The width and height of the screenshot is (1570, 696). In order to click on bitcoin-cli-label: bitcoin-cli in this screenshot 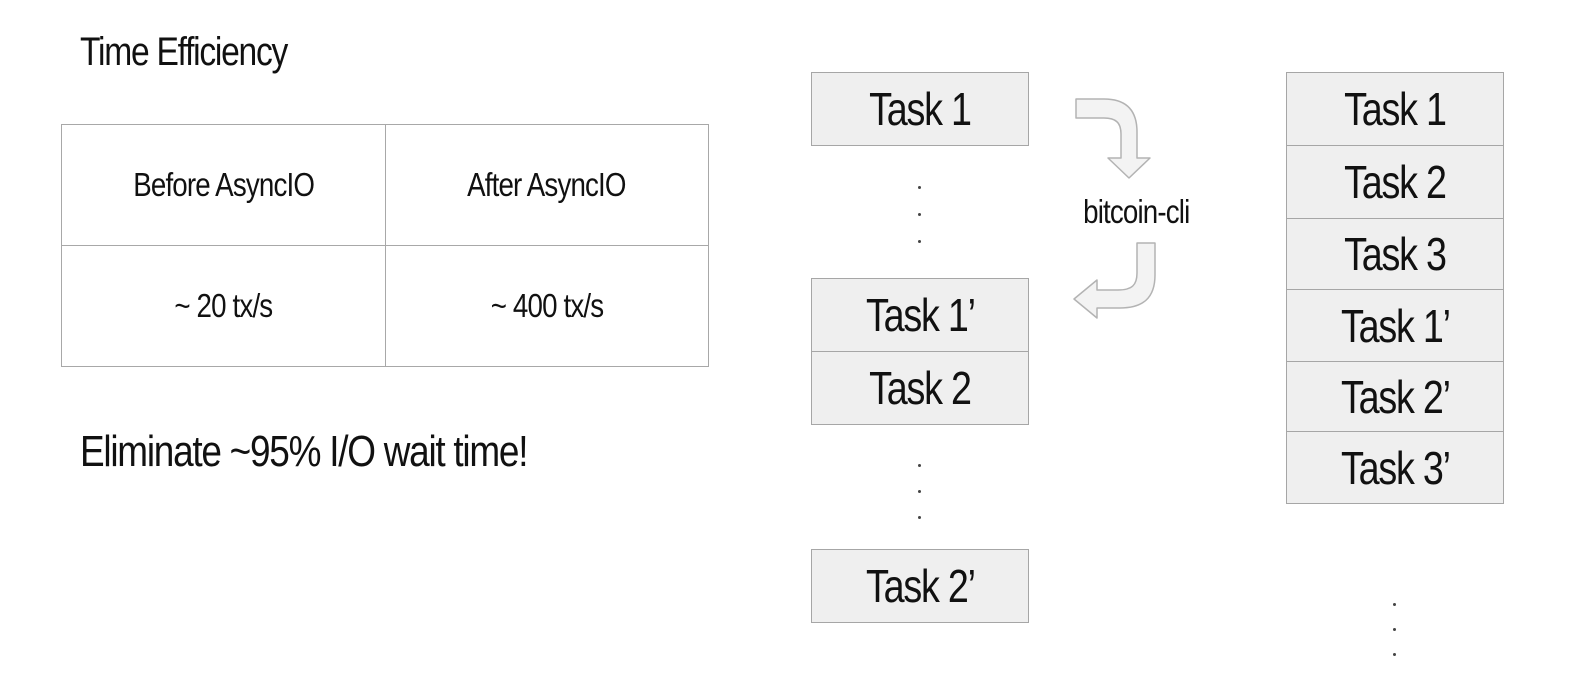, I will do `click(1136, 212)`.